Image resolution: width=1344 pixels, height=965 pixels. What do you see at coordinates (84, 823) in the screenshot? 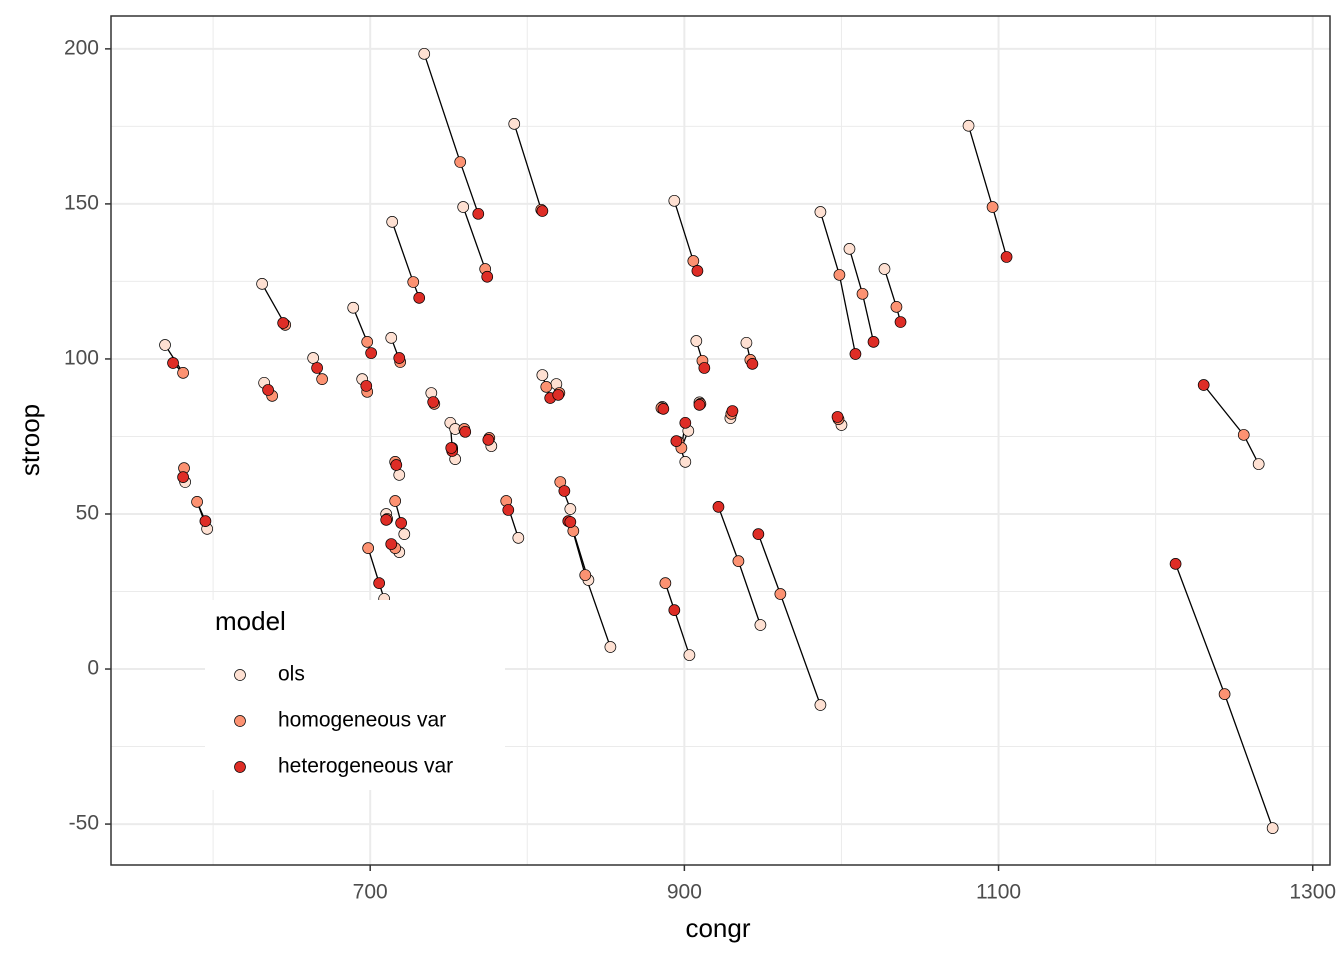
I see `y-tick-label: -50` at bounding box center [84, 823].